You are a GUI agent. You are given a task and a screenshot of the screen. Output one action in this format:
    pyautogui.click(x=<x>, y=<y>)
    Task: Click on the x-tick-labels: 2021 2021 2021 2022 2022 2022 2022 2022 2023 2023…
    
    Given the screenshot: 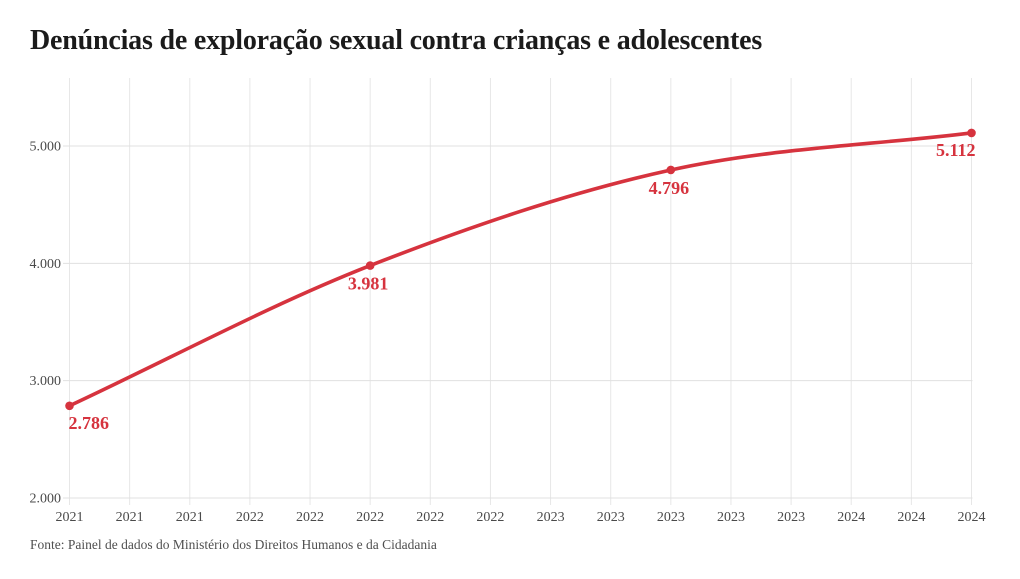 What is the action you would take?
    pyautogui.click(x=521, y=517)
    